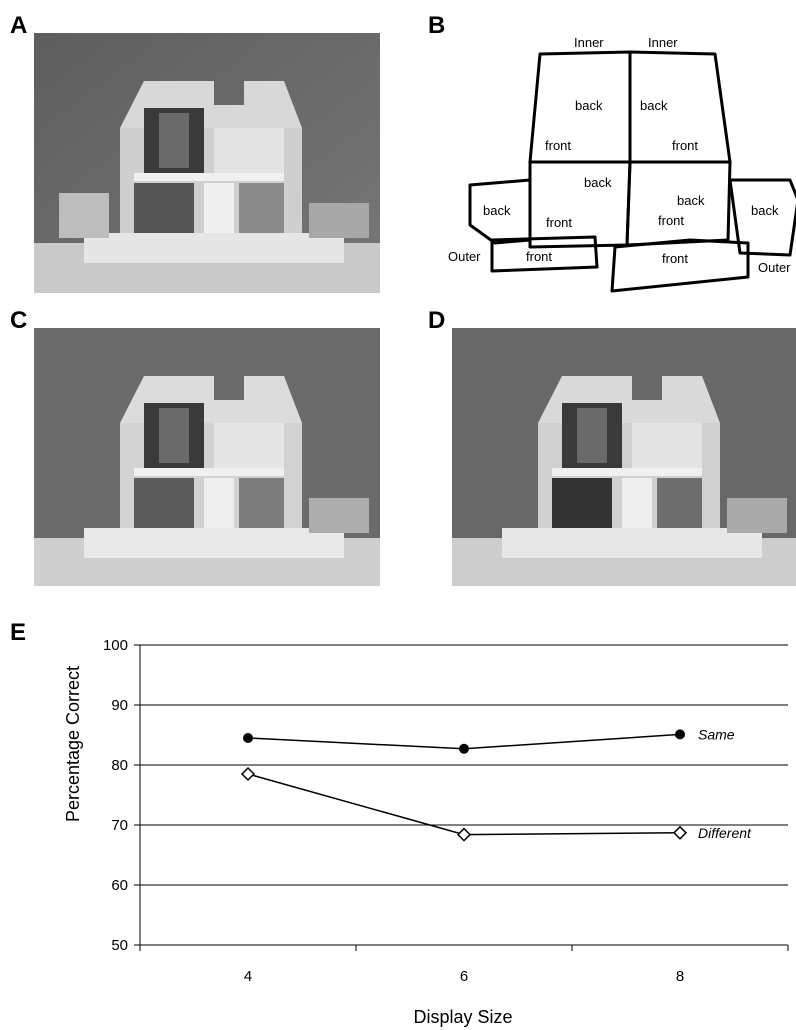  Describe the element at coordinates (207, 457) in the screenshot. I see `dollhouse-photo-c` at that location.